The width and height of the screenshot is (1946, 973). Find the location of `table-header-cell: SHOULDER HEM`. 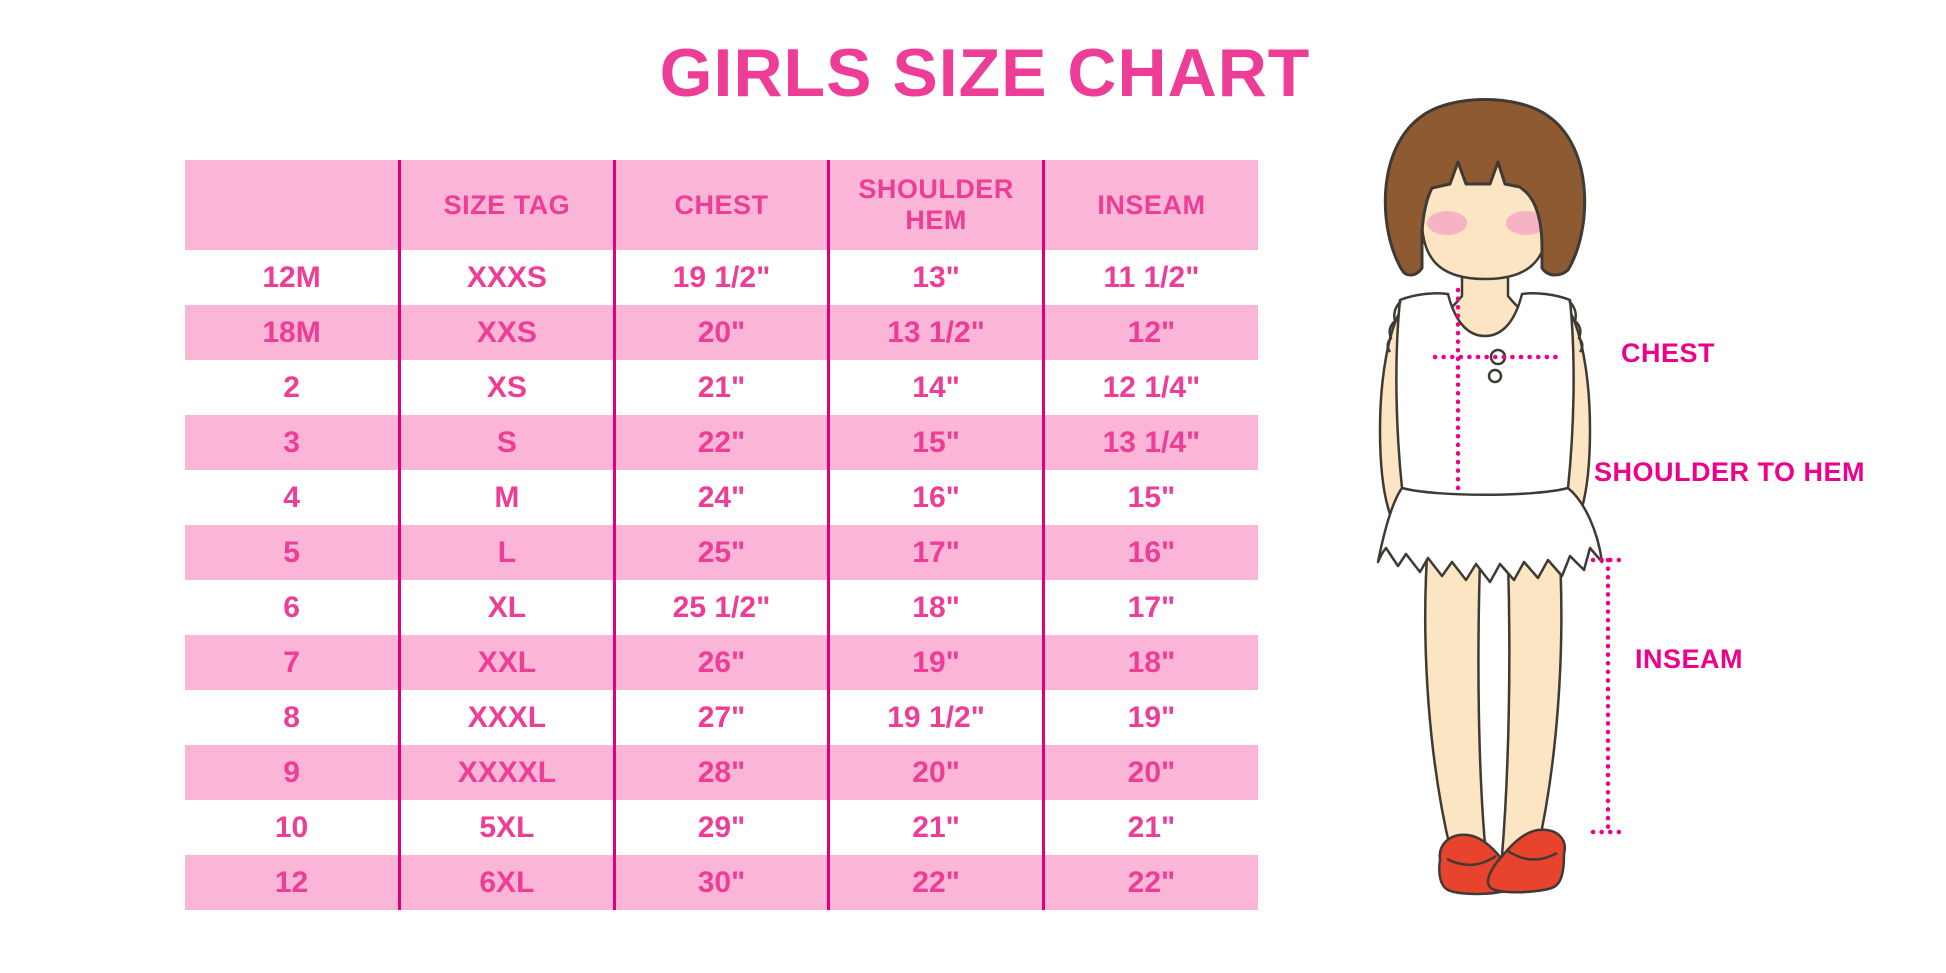

table-header-cell: SHOULDER HEM is located at coordinates (936, 205).